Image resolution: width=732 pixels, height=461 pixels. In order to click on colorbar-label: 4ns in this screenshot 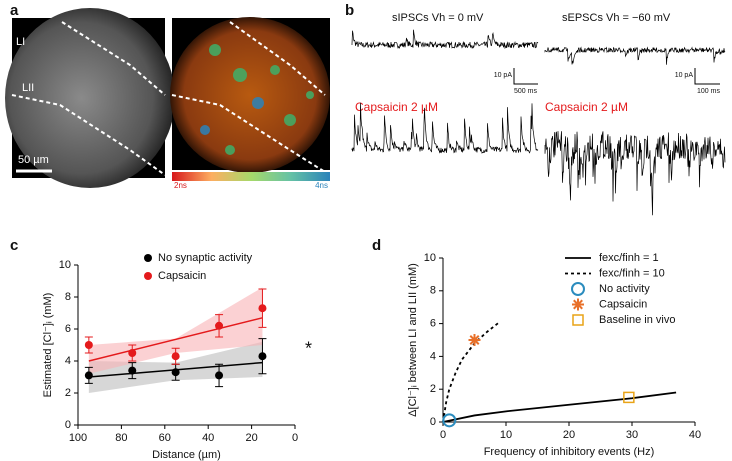, I will do `click(321, 185)`.